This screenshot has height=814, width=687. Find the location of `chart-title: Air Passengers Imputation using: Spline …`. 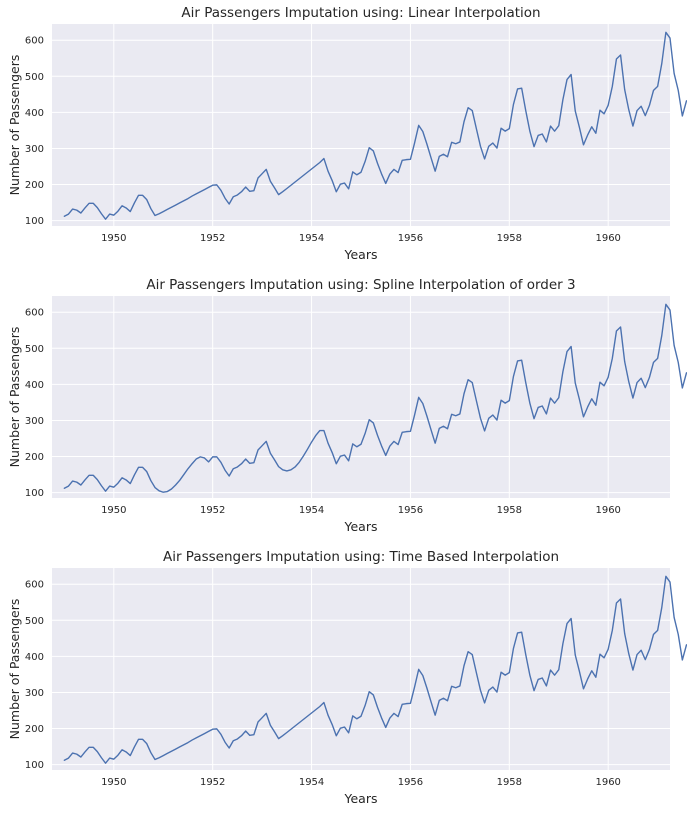

chart-title: Air Passengers Imputation using: Spline … is located at coordinates (360, 285).